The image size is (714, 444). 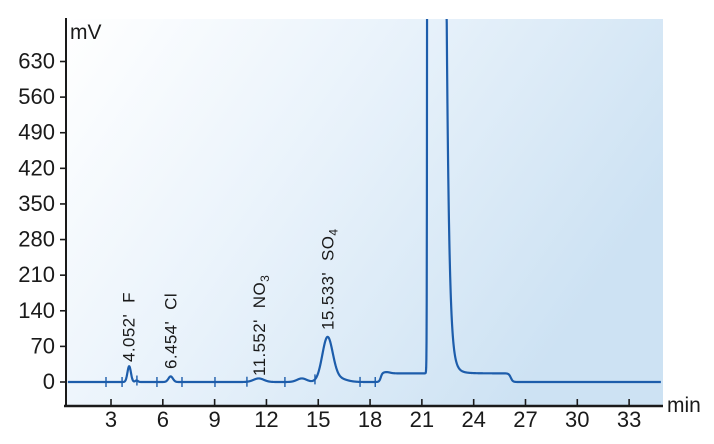 What do you see at coordinates (36, 96) in the screenshot?
I see `y-tick-label: 560` at bounding box center [36, 96].